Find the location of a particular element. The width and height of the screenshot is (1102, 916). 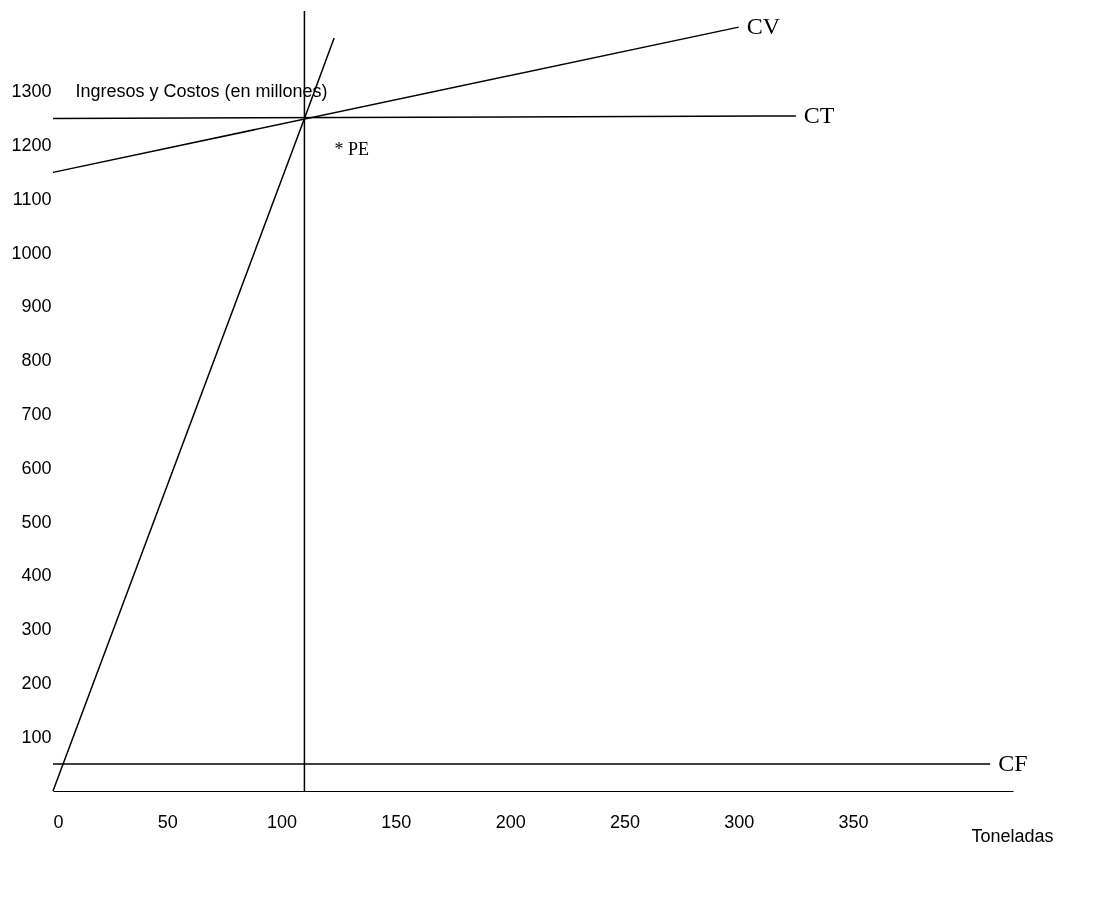

annotation: * PE is located at coordinates (351, 148).